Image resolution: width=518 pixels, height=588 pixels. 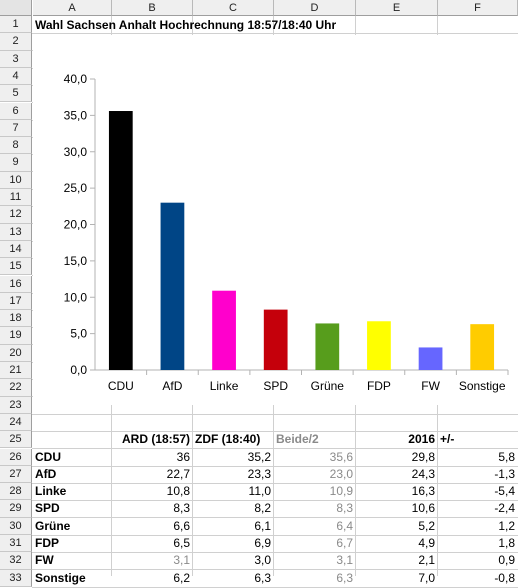 I want to click on column-header-a: A, so click(x=72, y=8).